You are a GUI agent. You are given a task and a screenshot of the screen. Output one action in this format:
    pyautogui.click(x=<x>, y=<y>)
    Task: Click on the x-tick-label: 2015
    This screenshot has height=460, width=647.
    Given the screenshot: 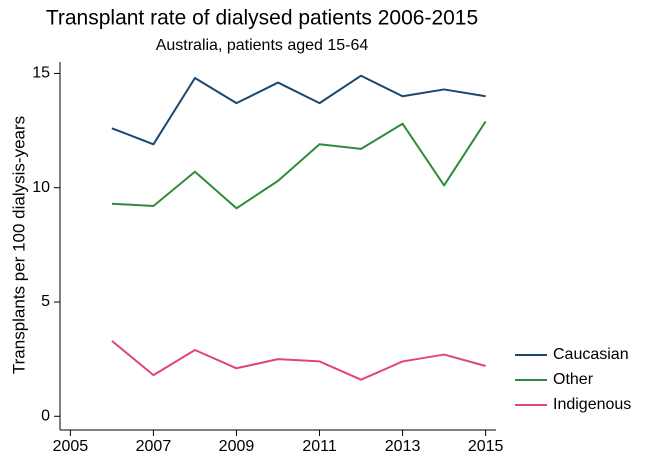 What is the action you would take?
    pyautogui.click(x=486, y=446)
    